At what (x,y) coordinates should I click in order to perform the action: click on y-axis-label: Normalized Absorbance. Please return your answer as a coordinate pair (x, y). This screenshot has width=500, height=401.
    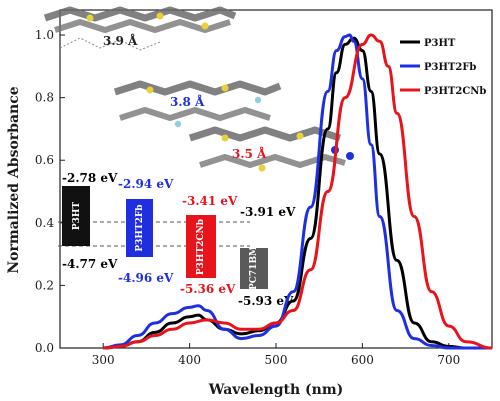
    Looking at the image, I should click on (14, 179).